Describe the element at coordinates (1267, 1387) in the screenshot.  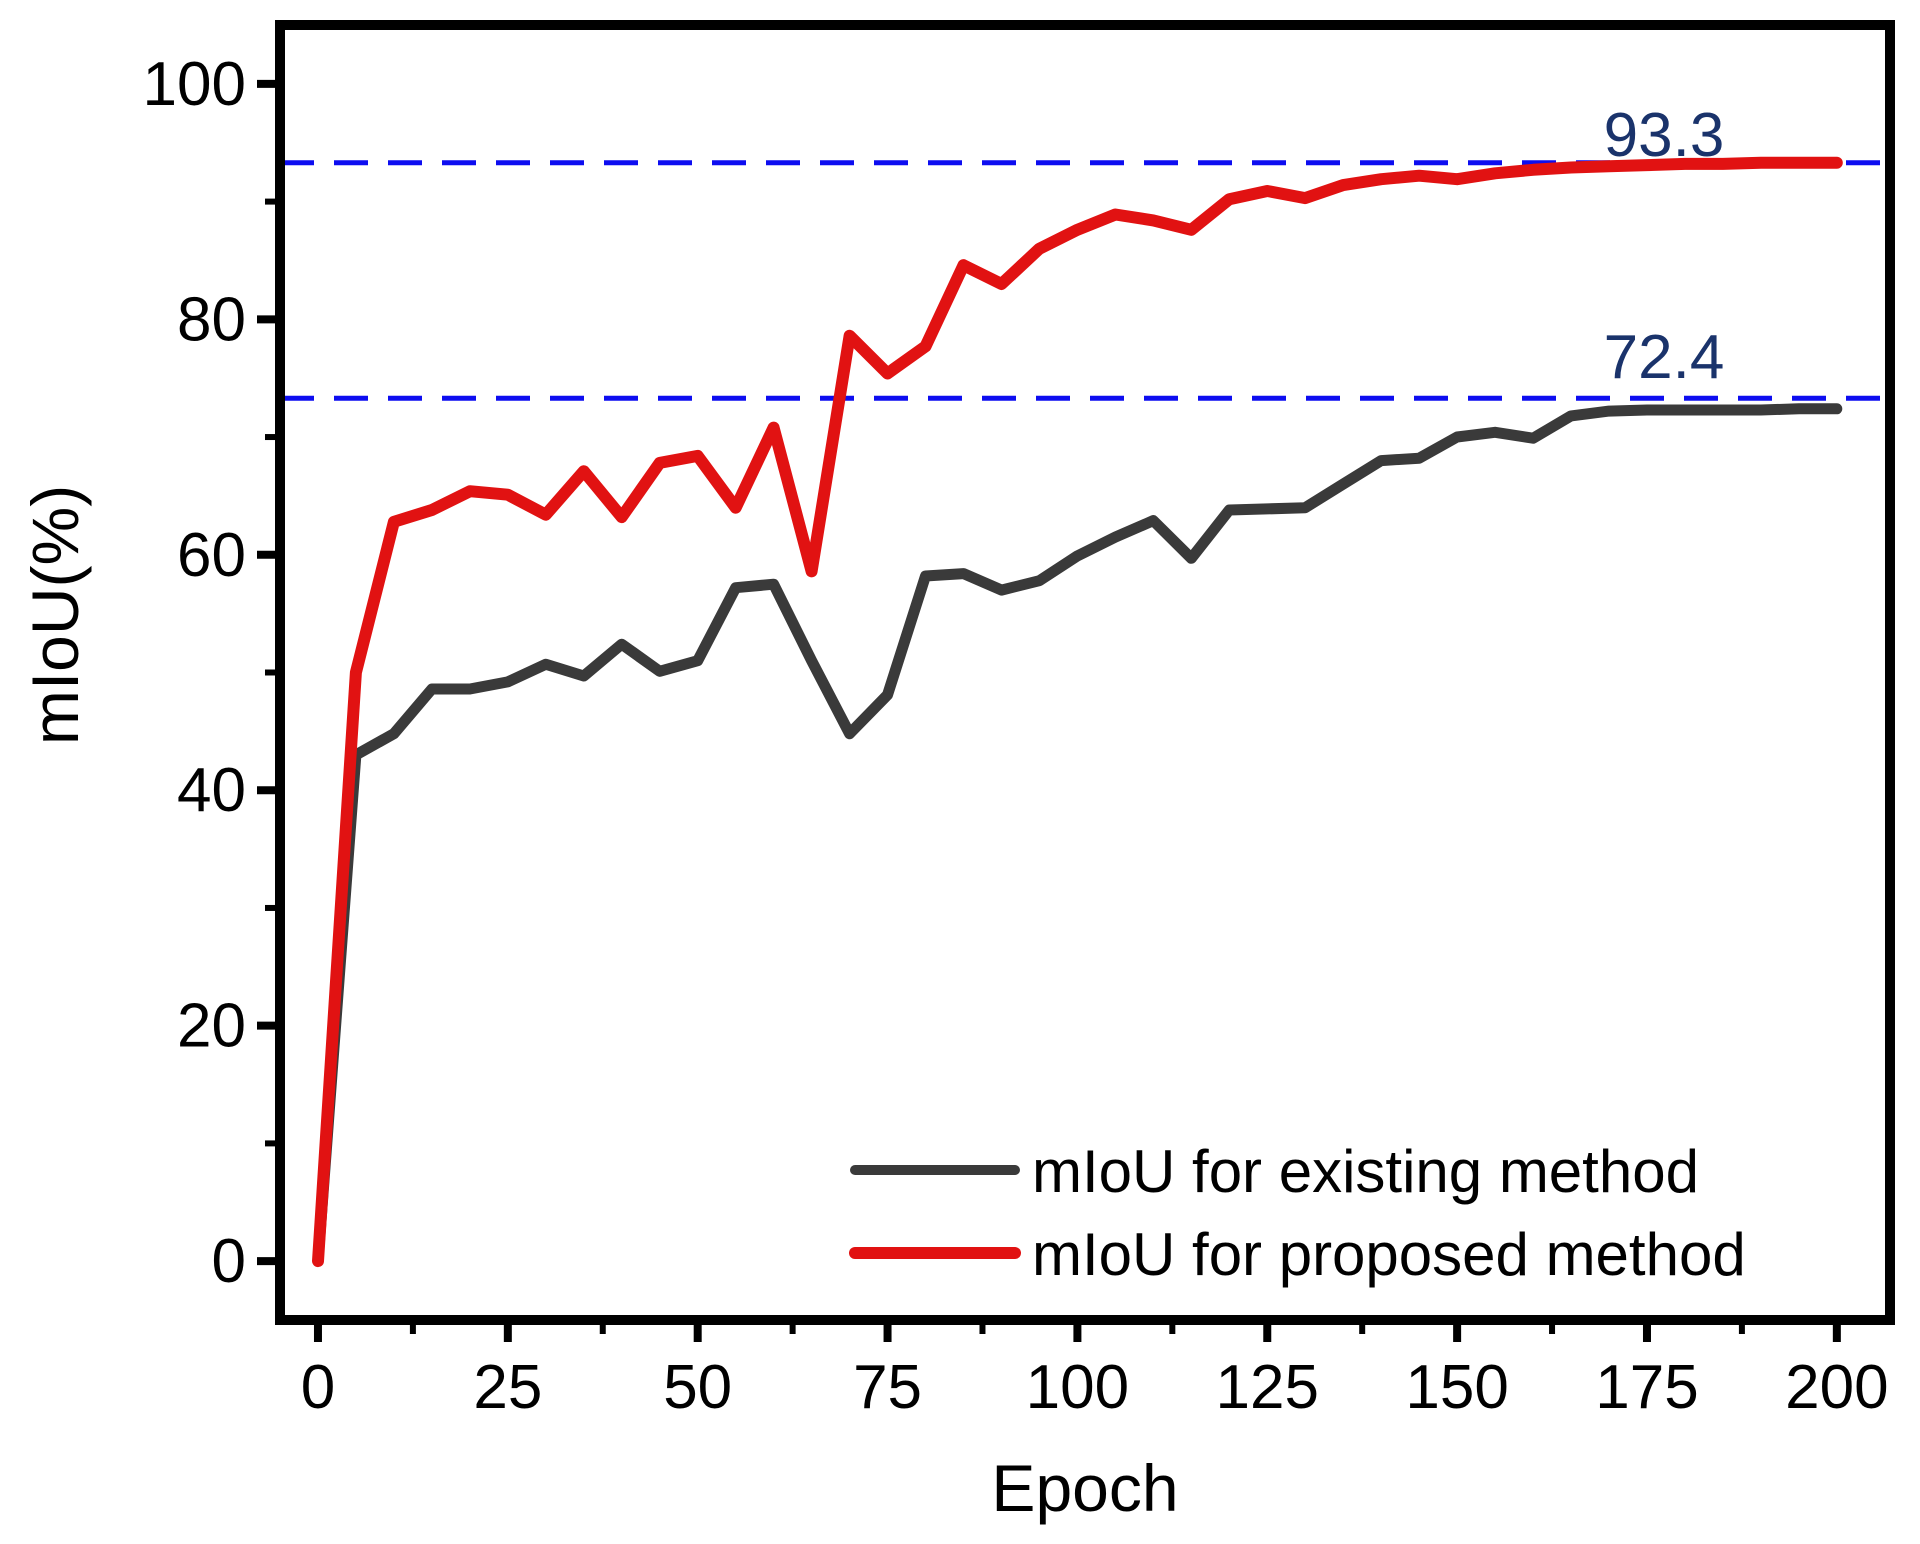
I see `x-tick-label: 125` at that location.